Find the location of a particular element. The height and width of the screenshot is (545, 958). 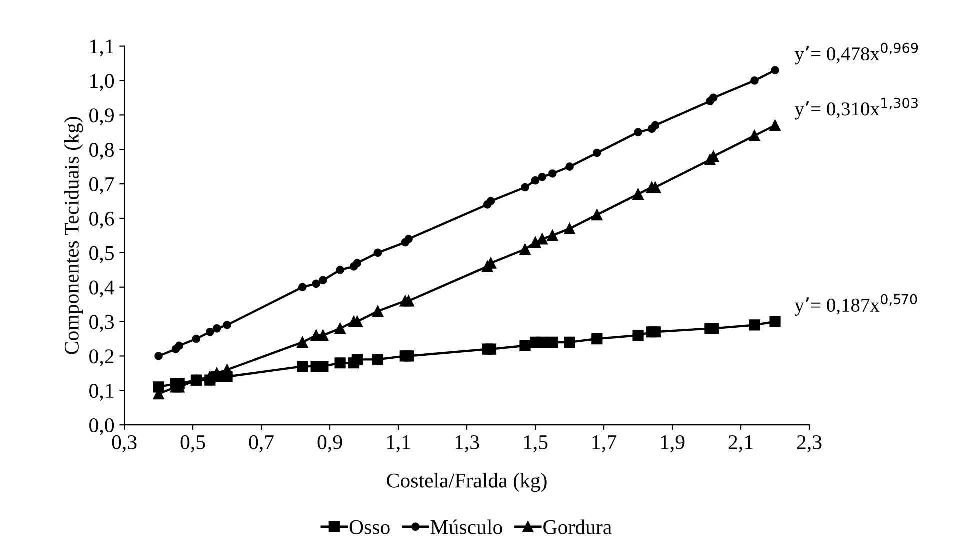

x-tick-label: 1,9 is located at coordinates (673, 443).